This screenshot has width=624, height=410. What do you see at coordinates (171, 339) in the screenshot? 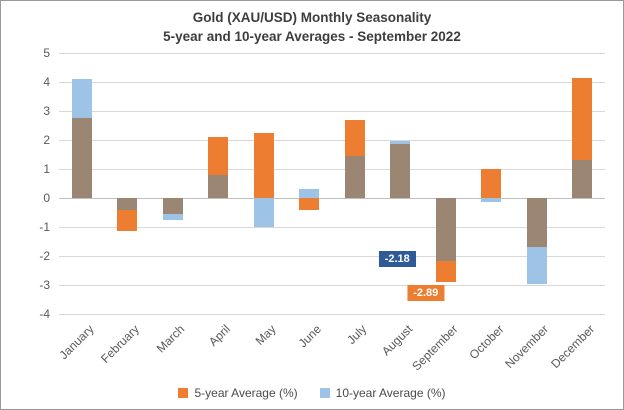
I see `x-axis-label-march: March` at bounding box center [171, 339].